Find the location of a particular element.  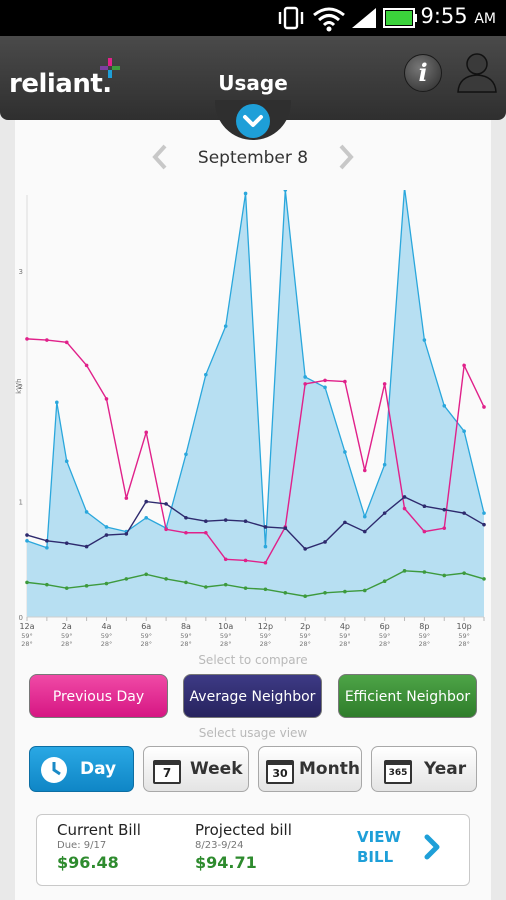

current-bill-due: Due: 9/17 is located at coordinates (82, 845).